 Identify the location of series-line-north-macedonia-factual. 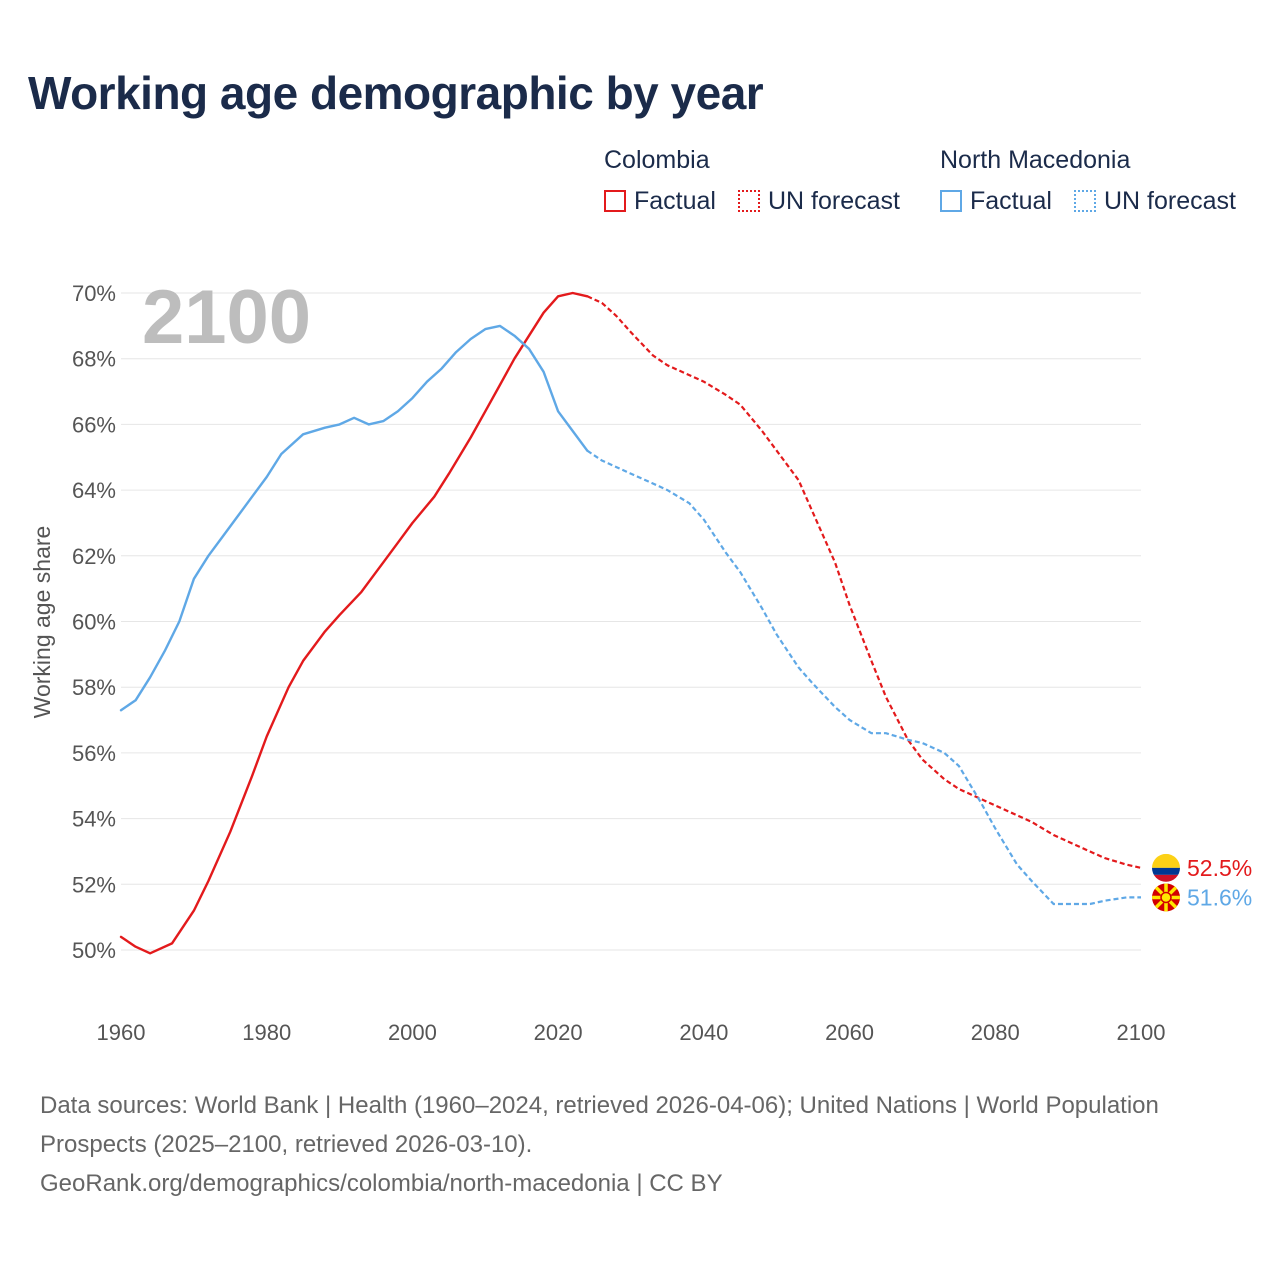
(354, 518).